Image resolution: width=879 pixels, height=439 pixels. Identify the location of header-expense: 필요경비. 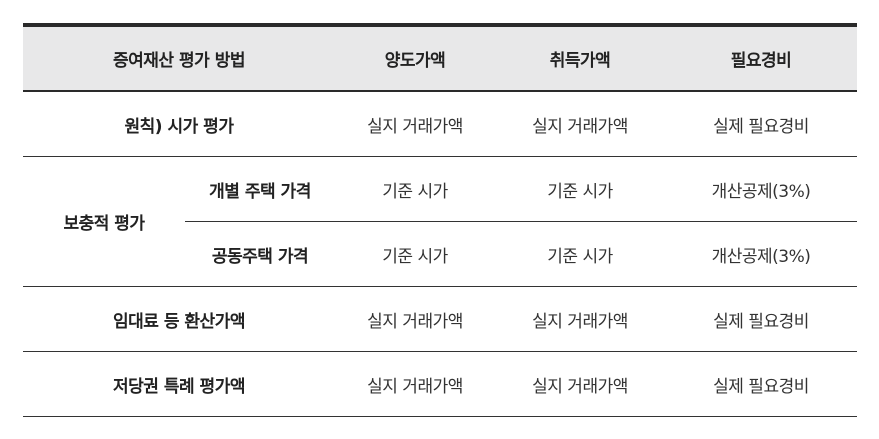
(761, 57).